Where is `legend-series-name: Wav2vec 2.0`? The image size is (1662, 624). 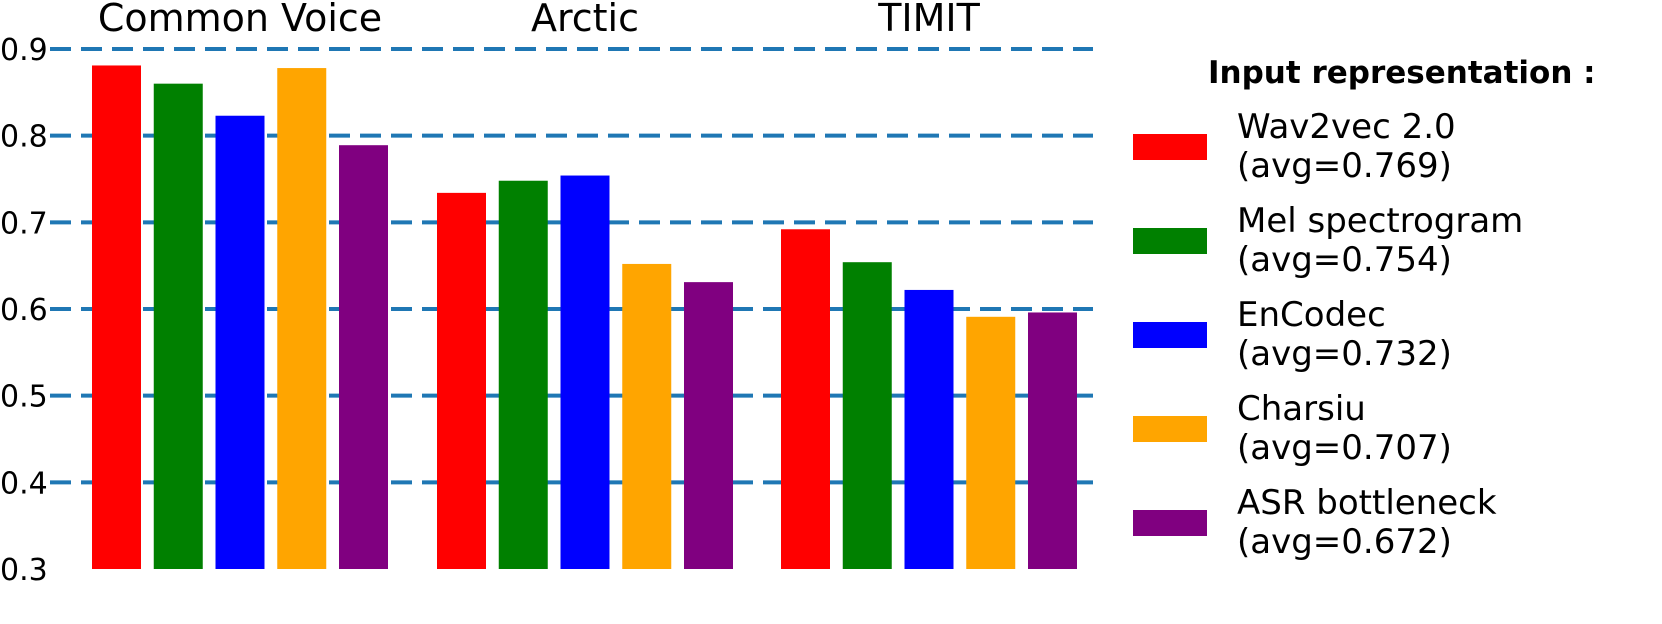 legend-series-name: Wav2vec 2.0 is located at coordinates (1346, 127).